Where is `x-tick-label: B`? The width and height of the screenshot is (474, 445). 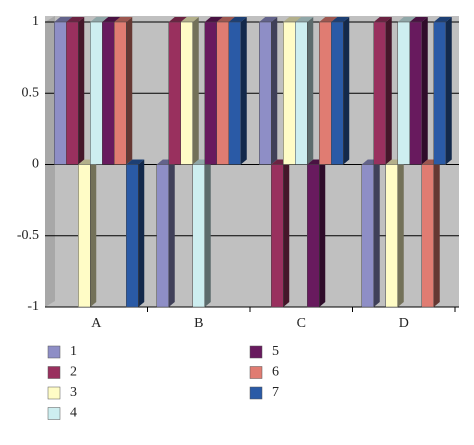
x-tick-label: B is located at coordinates (198, 323).